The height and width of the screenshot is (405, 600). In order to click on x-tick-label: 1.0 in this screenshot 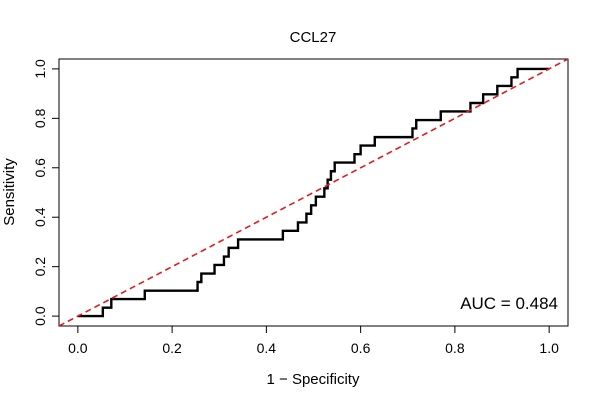, I will do `click(549, 348)`.